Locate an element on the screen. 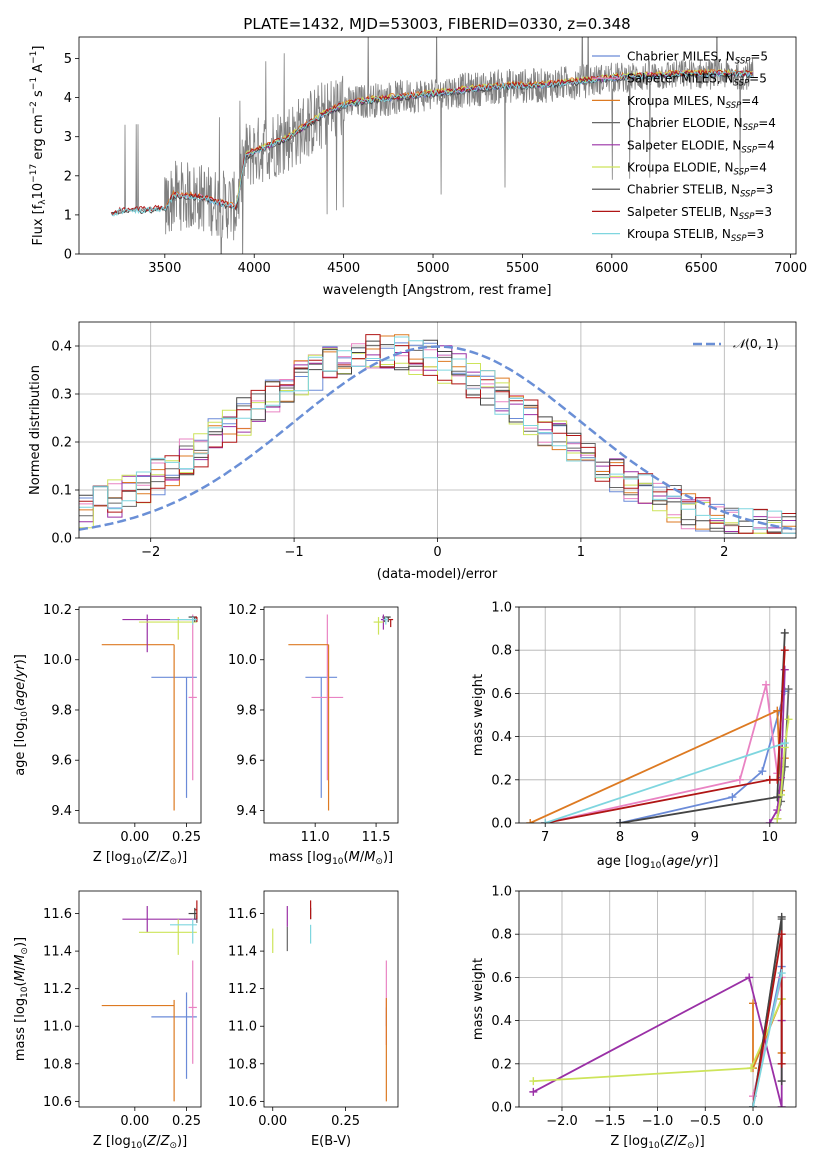  x-axis-label: age [log10(age/yr)] is located at coordinates (658, 862).